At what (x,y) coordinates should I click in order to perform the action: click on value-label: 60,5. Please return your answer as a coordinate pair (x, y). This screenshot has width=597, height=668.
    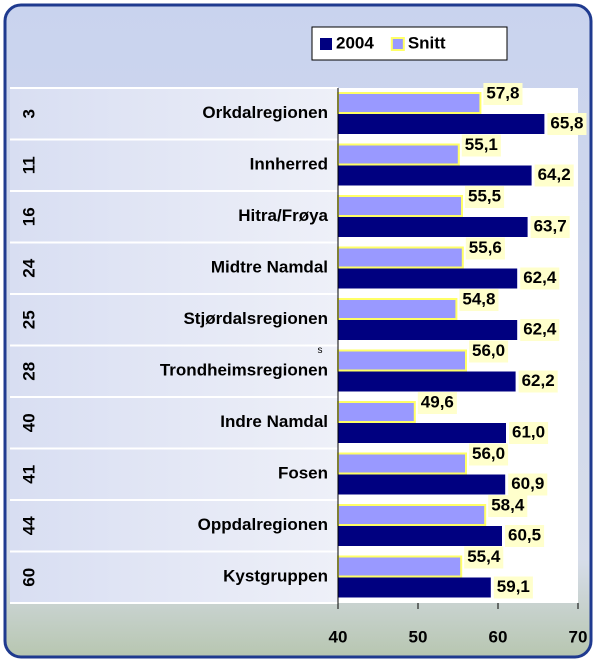
    Looking at the image, I should click on (524, 534).